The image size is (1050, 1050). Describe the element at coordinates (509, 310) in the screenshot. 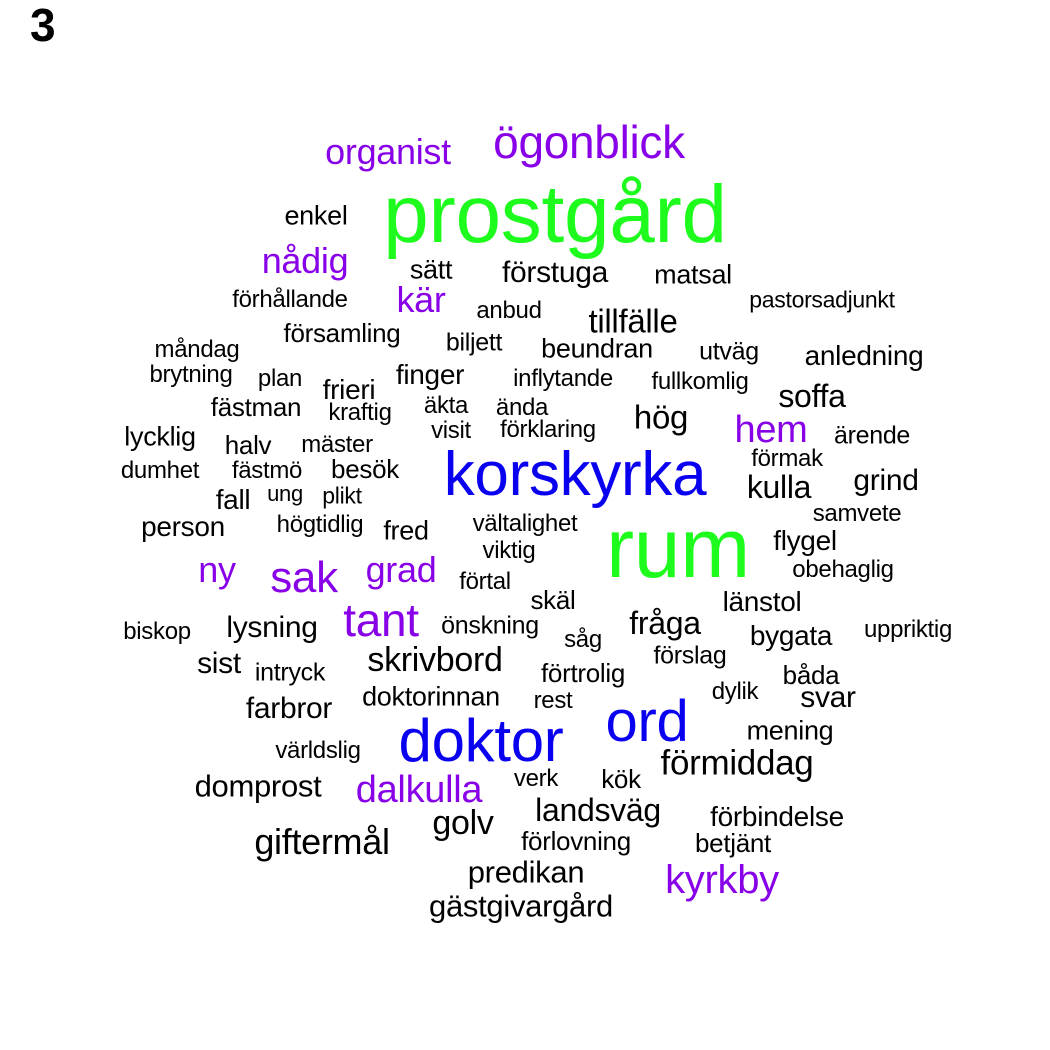

I see `word-cloud-word: anbud` at that location.